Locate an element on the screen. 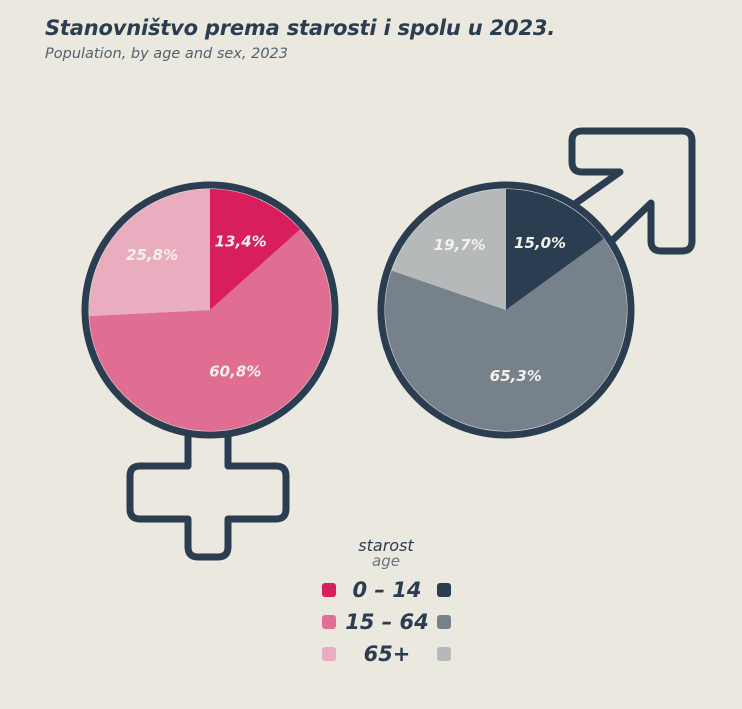  legend-label-65-plus: 65+ is located at coordinates (387, 654).